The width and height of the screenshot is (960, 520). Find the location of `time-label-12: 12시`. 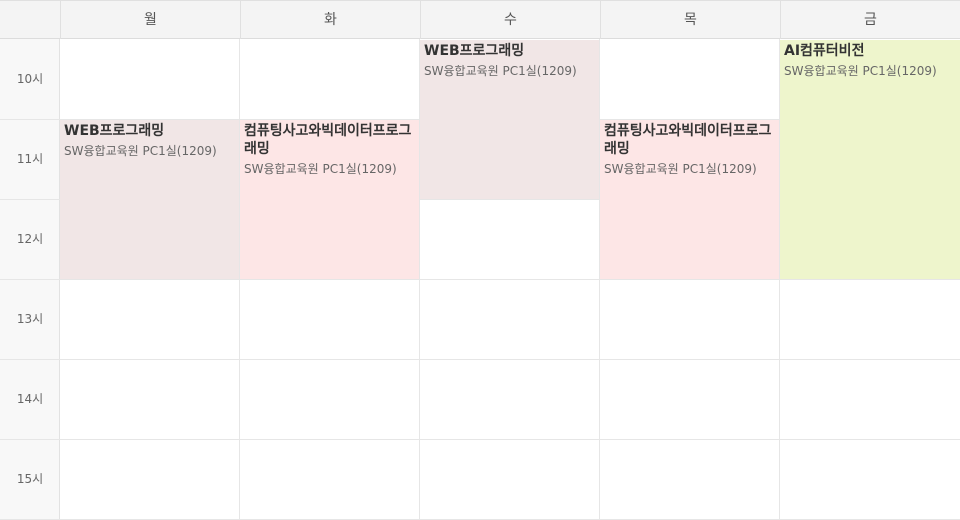

time-label-12: 12시 is located at coordinates (30, 239).